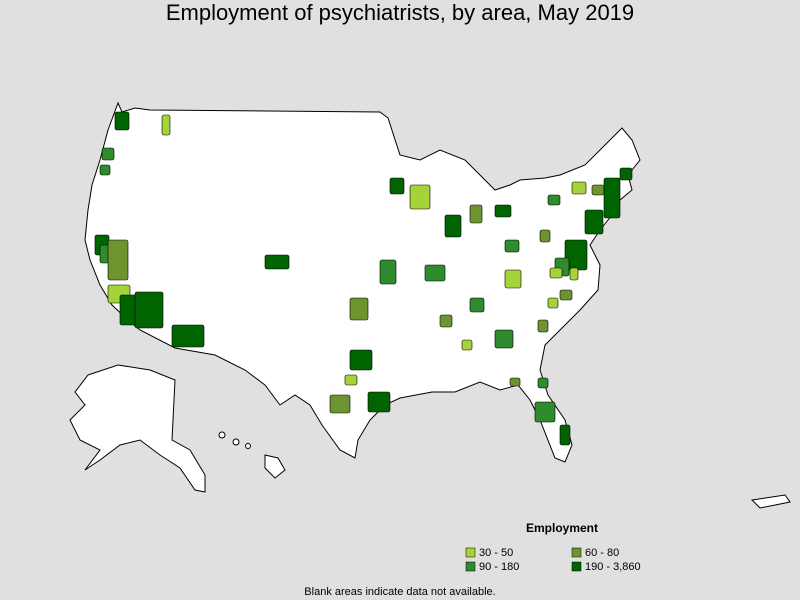  I want to click on legend-label: 60 - 80, so click(602, 553).